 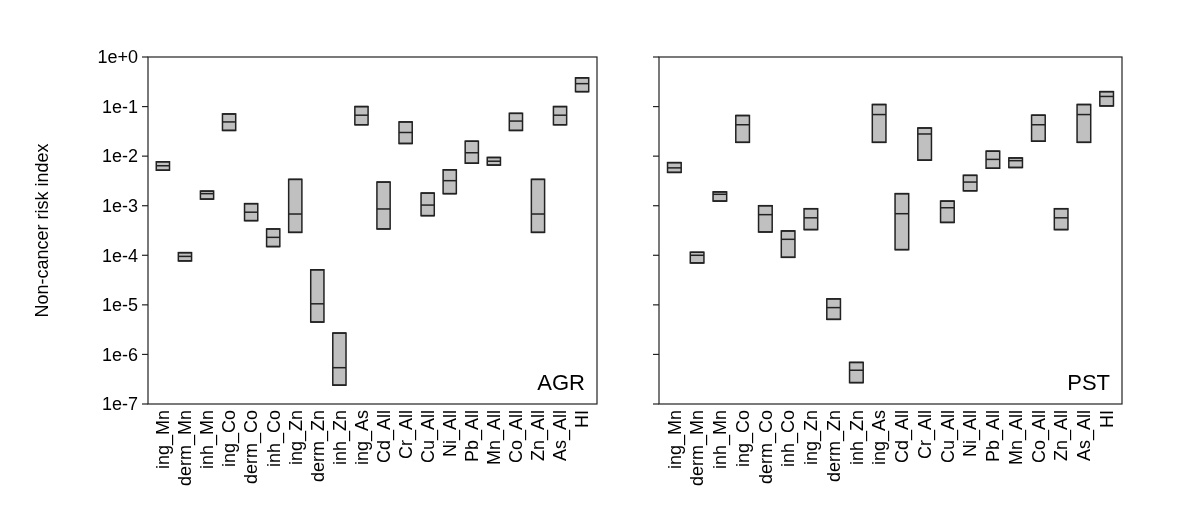 I want to click on annotation: PST, so click(x=1088, y=382).